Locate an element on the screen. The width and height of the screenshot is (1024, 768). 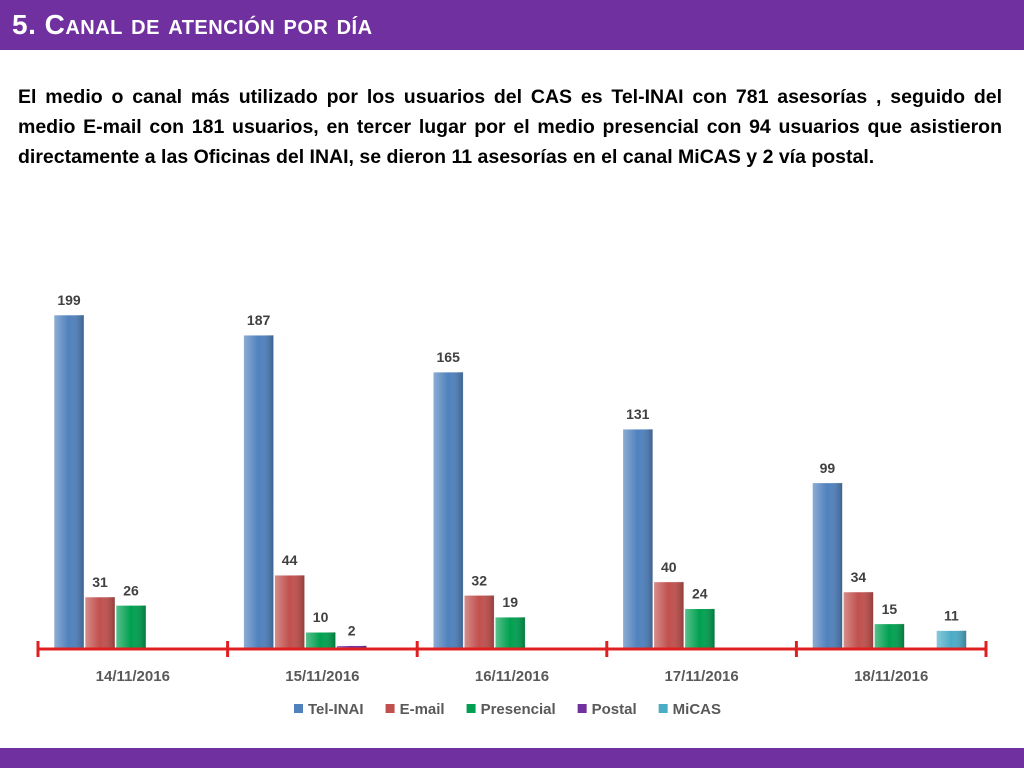
x-tick-label: 16/11/2016 is located at coordinates (512, 676).